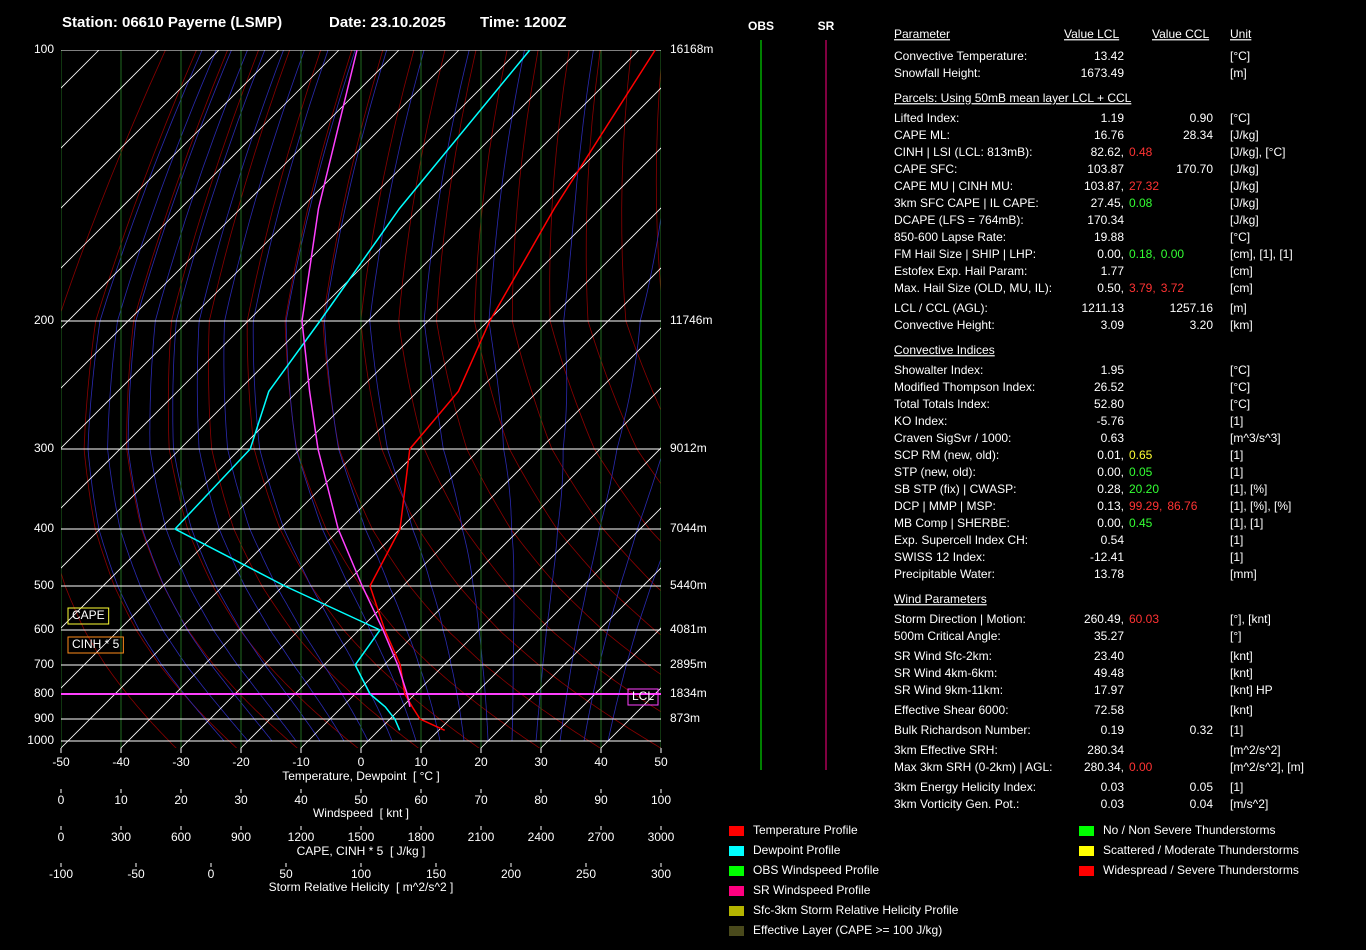 This screenshot has height=950, width=1366. What do you see at coordinates (926, 118) in the screenshot?
I see `param-label: Lifted Index:` at bounding box center [926, 118].